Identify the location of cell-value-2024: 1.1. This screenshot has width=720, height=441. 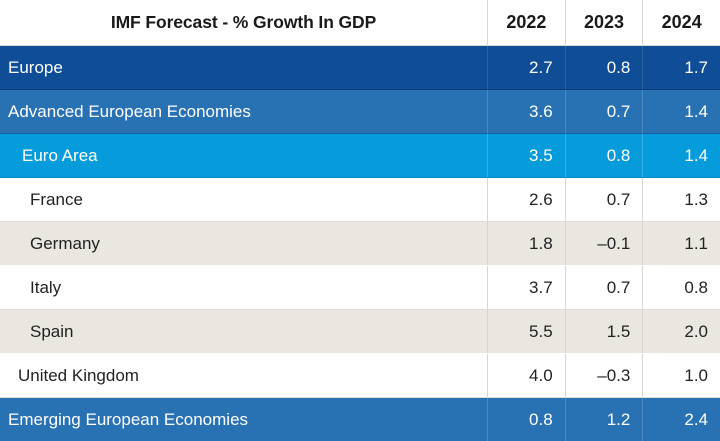
(696, 243).